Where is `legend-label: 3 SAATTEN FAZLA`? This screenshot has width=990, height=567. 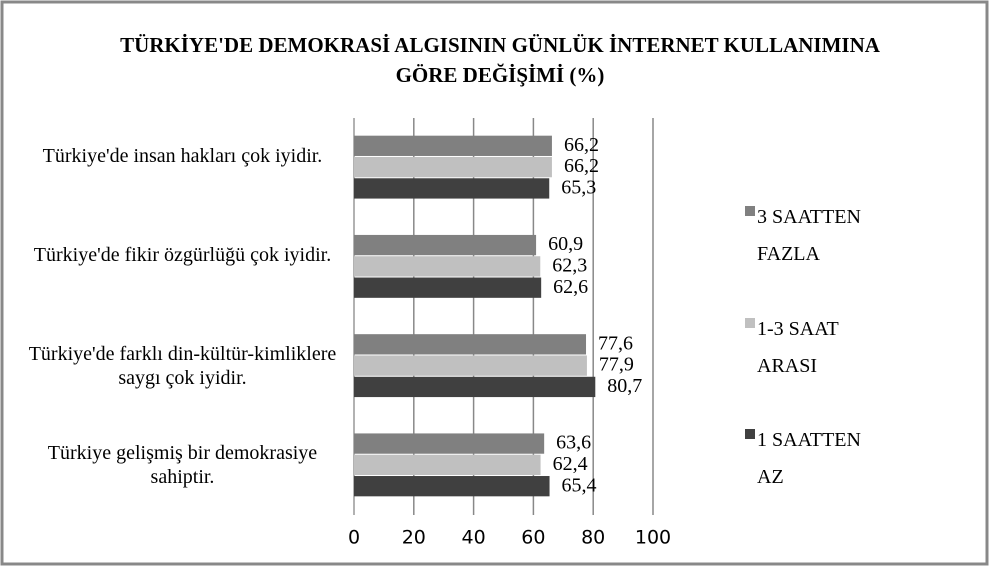
legend-label: 3 SAATTEN FAZLA is located at coordinates (809, 235).